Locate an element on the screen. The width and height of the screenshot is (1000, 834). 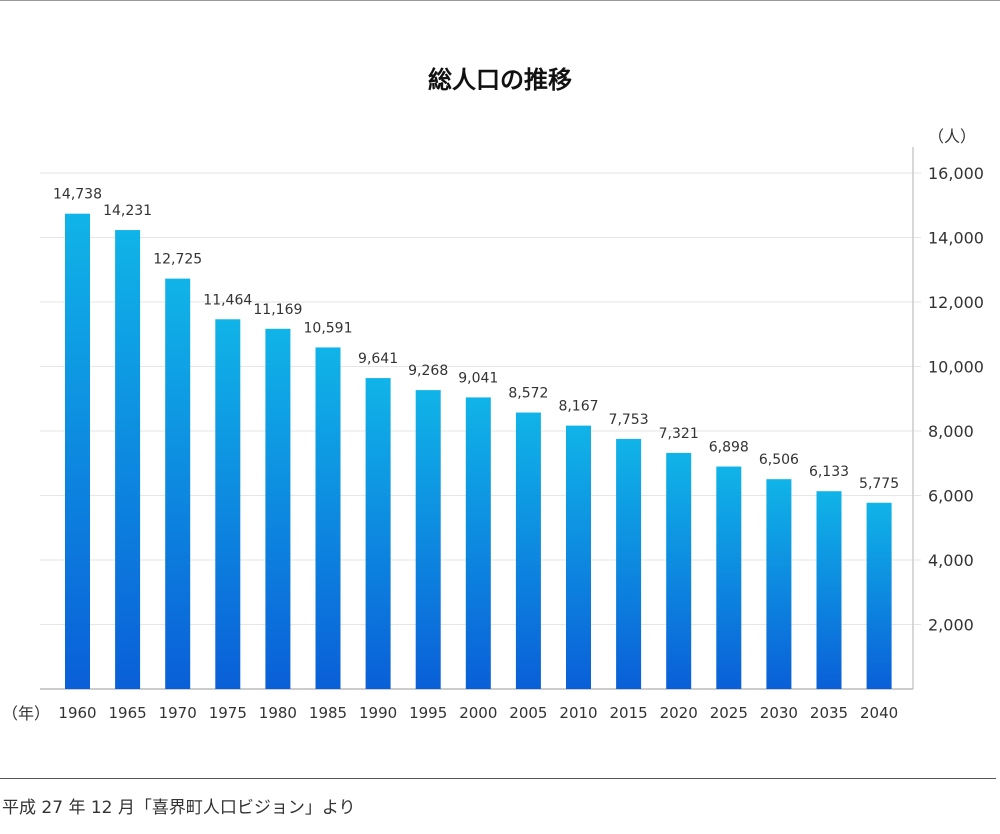
data-label: 11,169 is located at coordinates (277, 310).